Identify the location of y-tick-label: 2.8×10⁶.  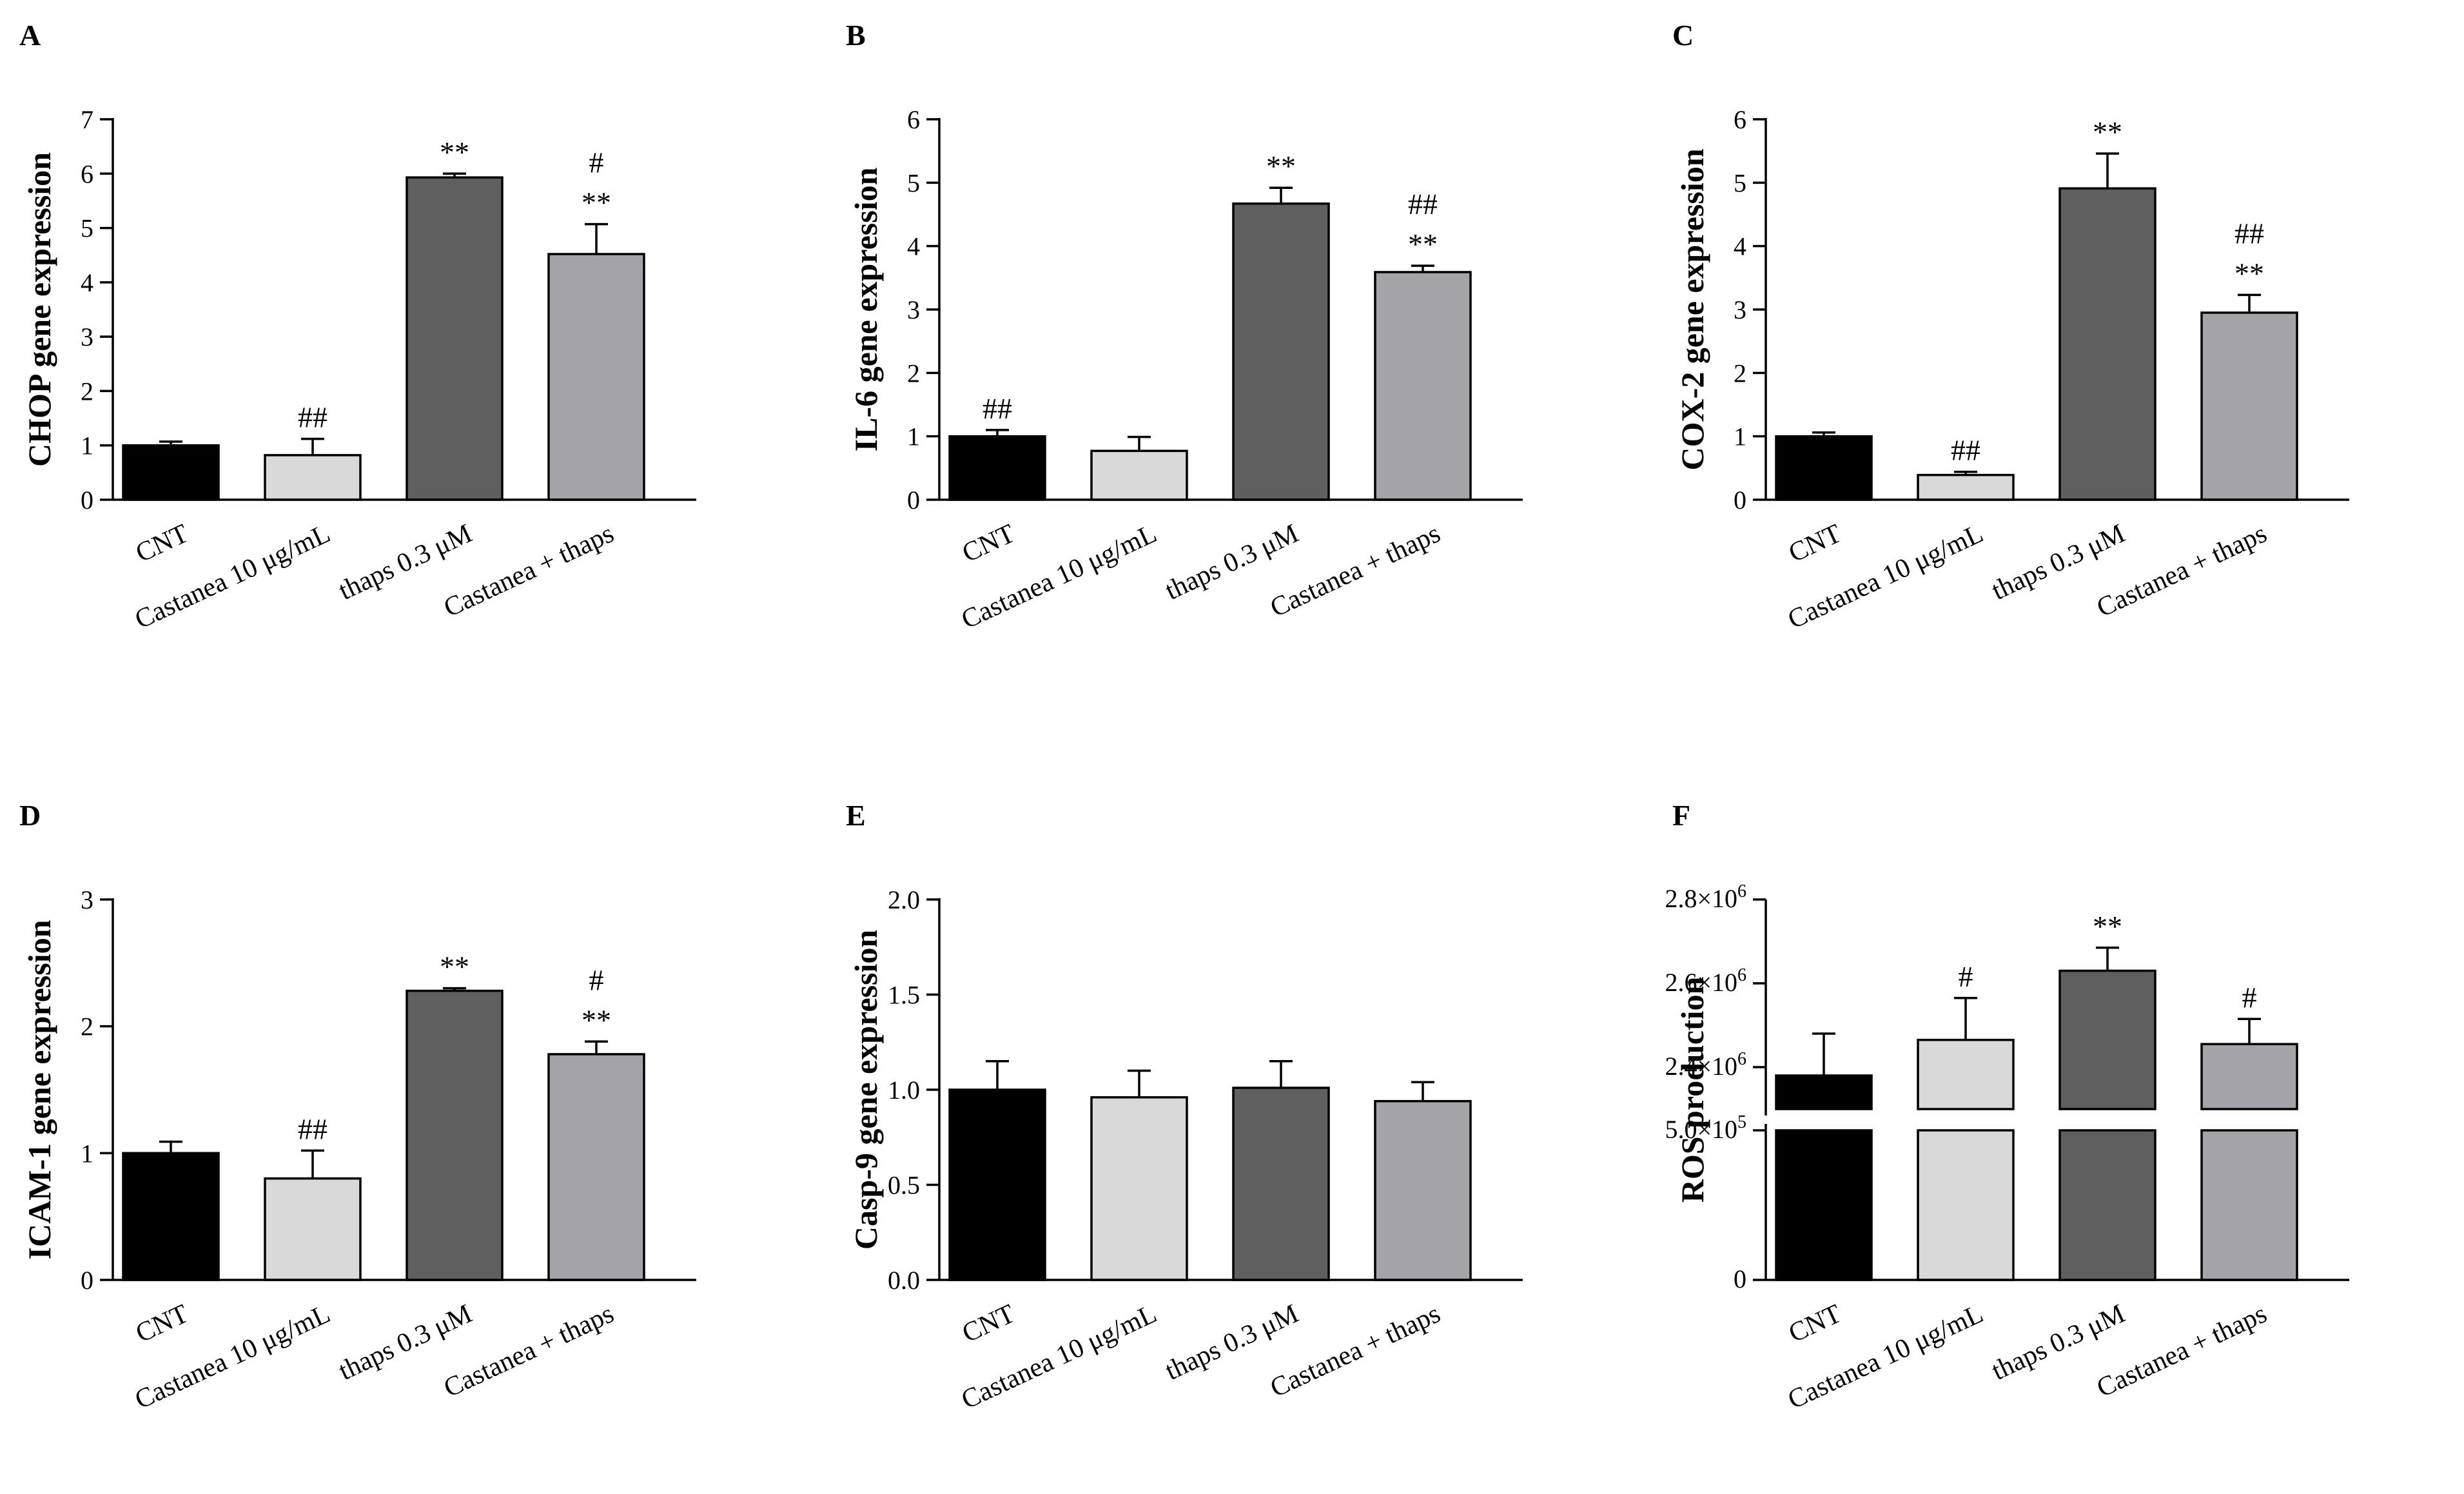
(1705, 897).